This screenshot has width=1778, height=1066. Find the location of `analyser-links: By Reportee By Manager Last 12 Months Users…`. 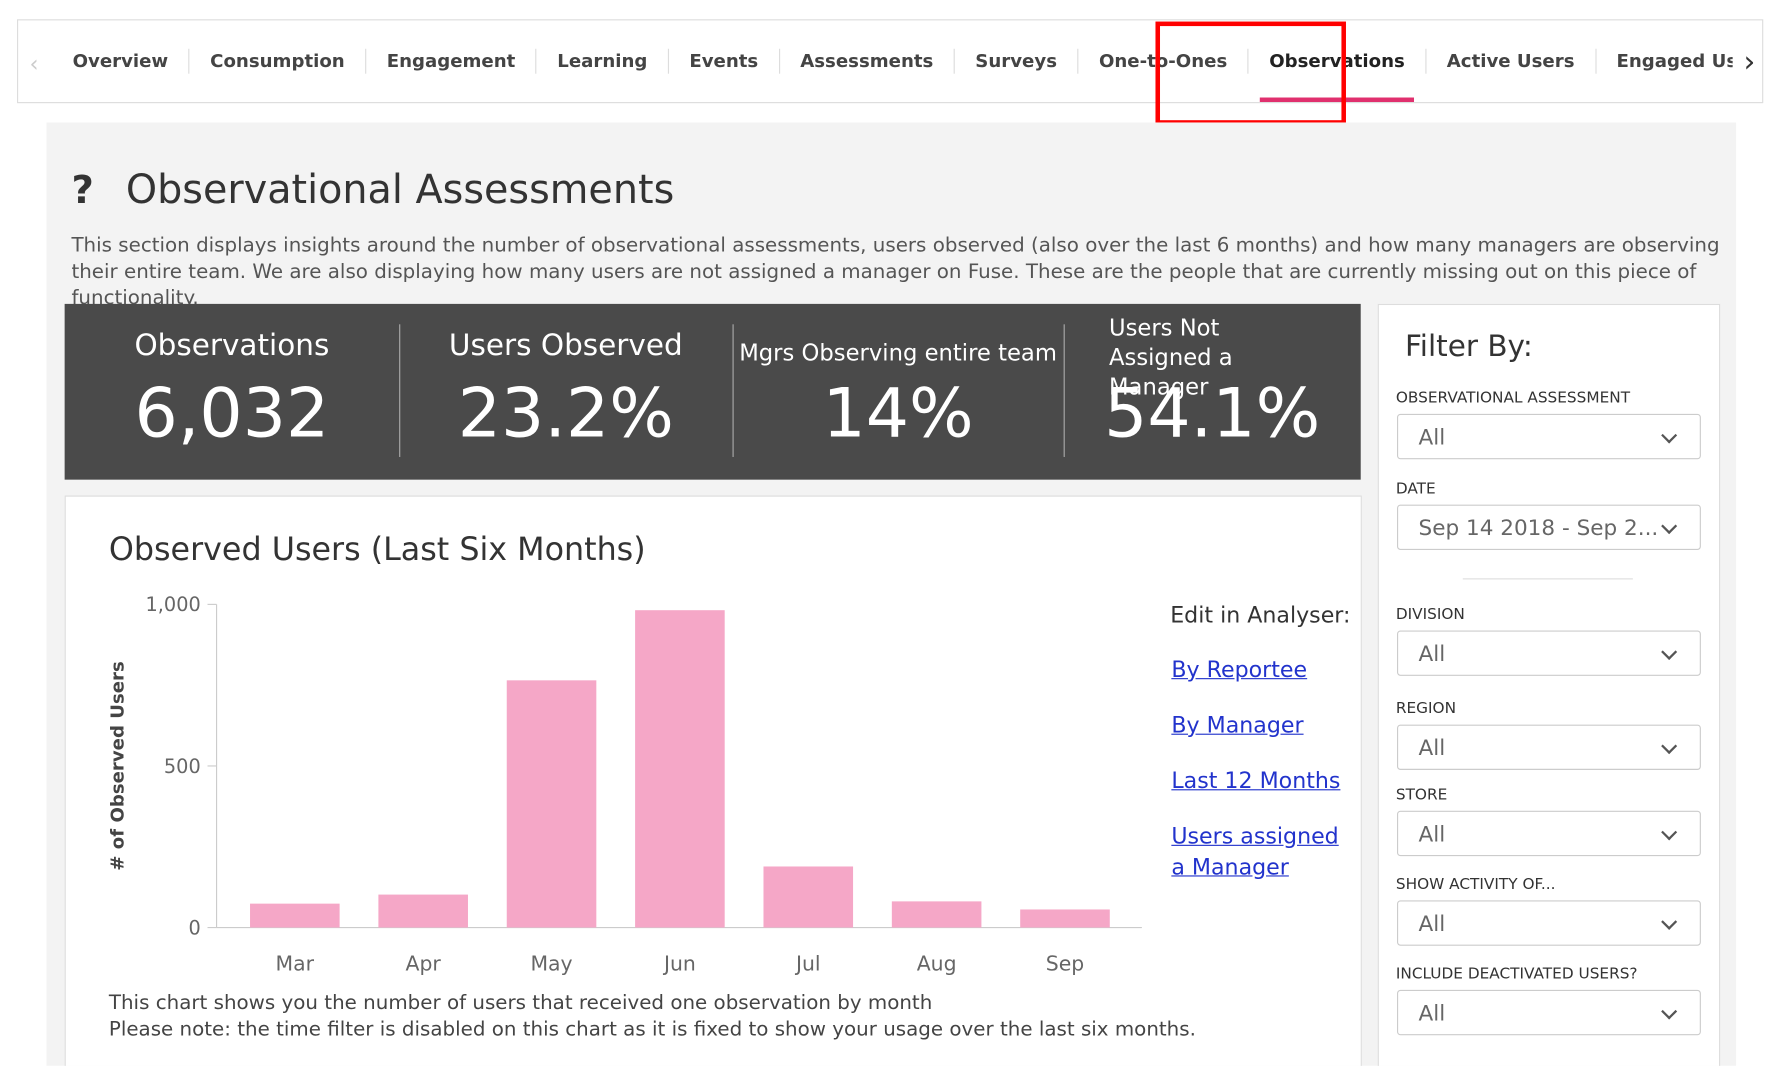

analyser-links: By Reportee By Manager Last 12 Months Users… is located at coordinates (1256, 781).